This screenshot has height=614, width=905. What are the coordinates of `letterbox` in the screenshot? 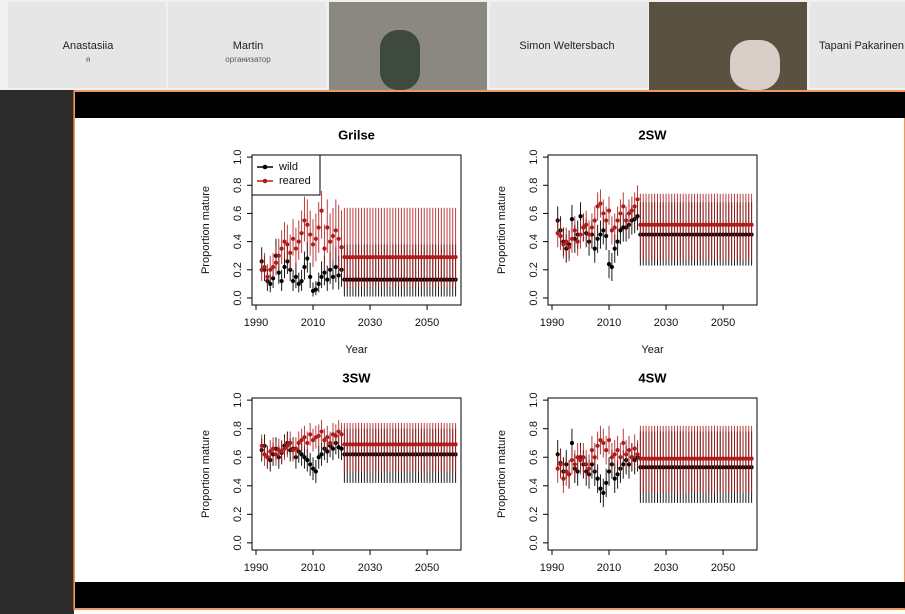 It's located at (490, 595).